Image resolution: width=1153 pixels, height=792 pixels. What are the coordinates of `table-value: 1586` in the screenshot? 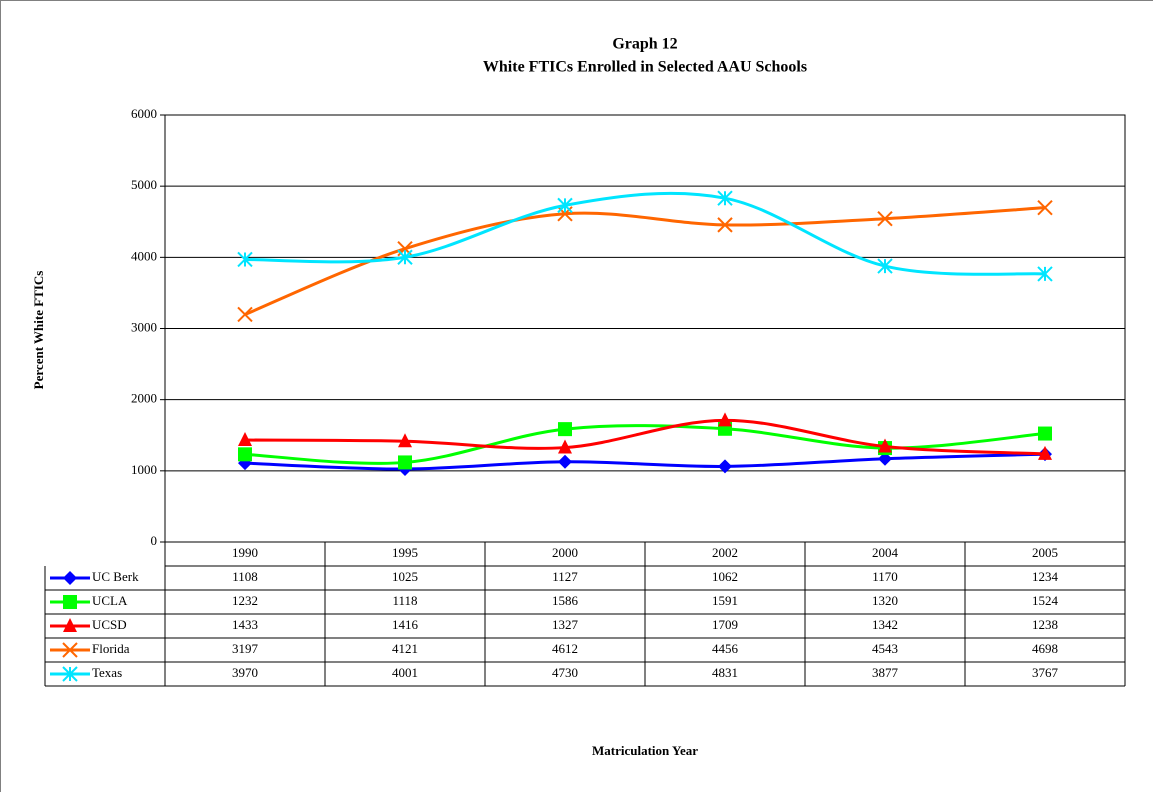 It's located at (565, 600).